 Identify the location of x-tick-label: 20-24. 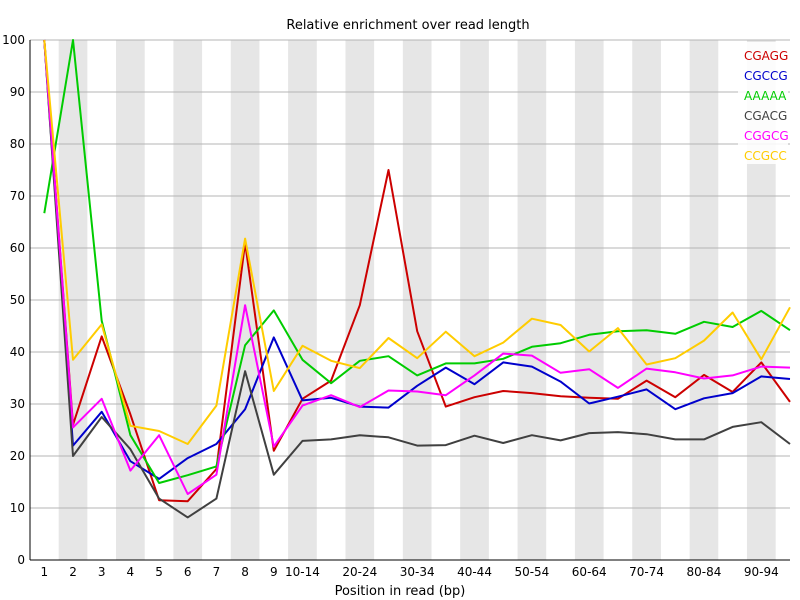
(359, 572).